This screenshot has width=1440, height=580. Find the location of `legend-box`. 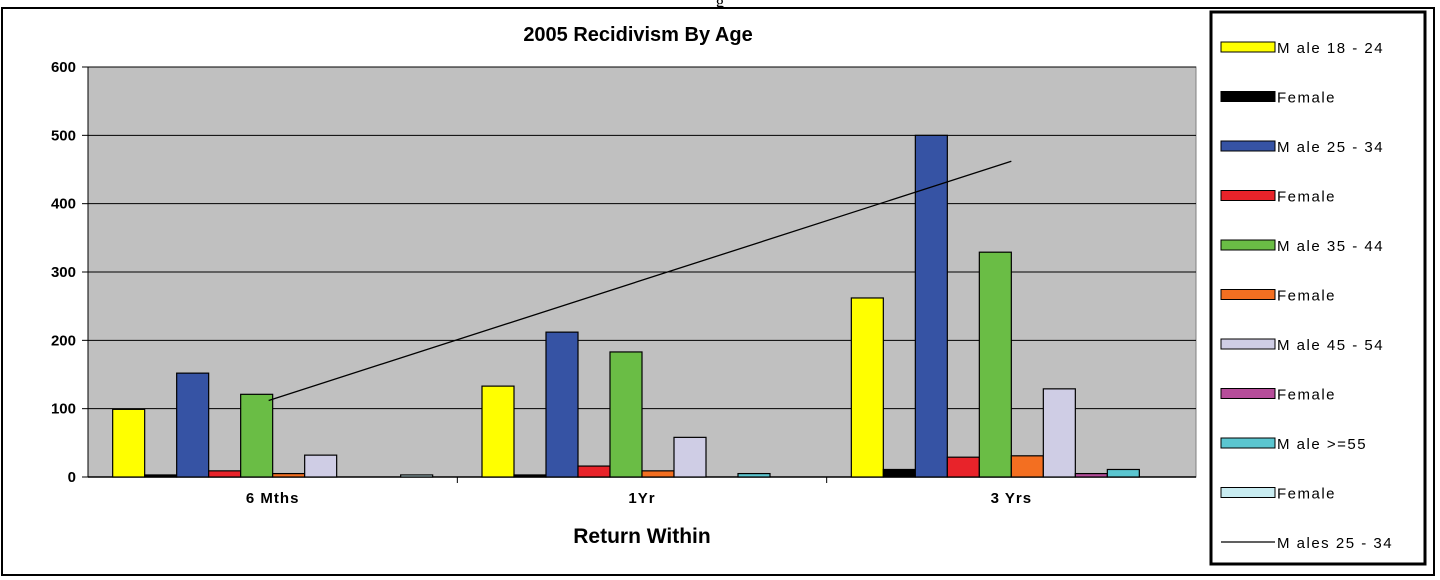

legend-box is located at coordinates (1318, 288).